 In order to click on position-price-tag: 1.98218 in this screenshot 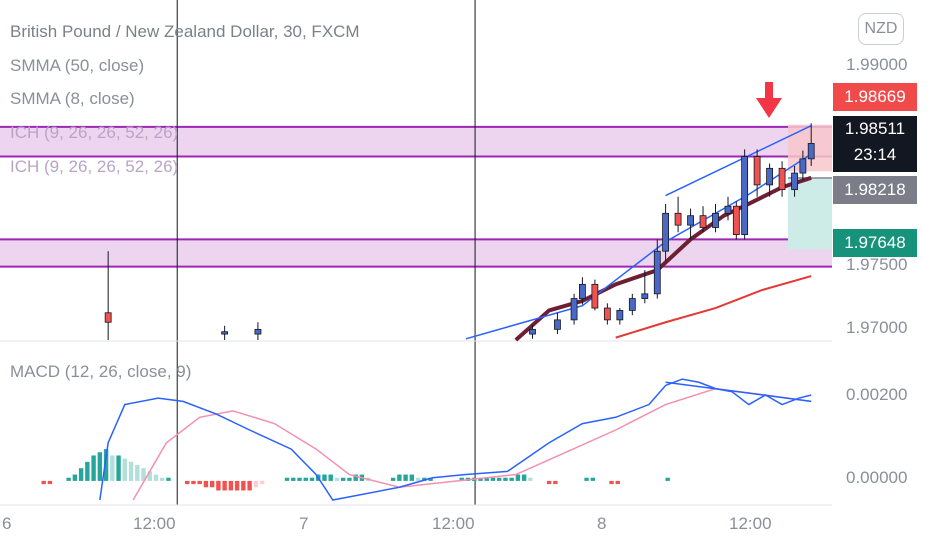, I will do `click(875, 190)`.